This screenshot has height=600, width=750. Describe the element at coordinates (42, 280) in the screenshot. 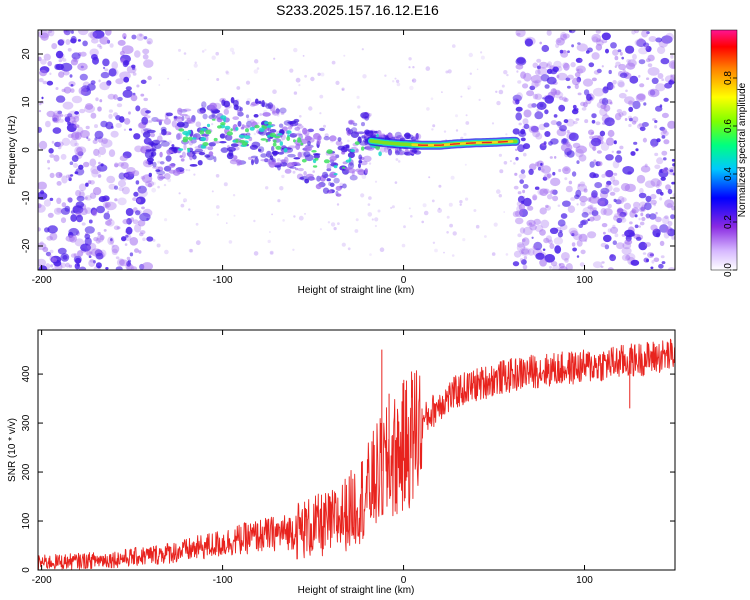

I see `x-tick-label: -200` at that location.